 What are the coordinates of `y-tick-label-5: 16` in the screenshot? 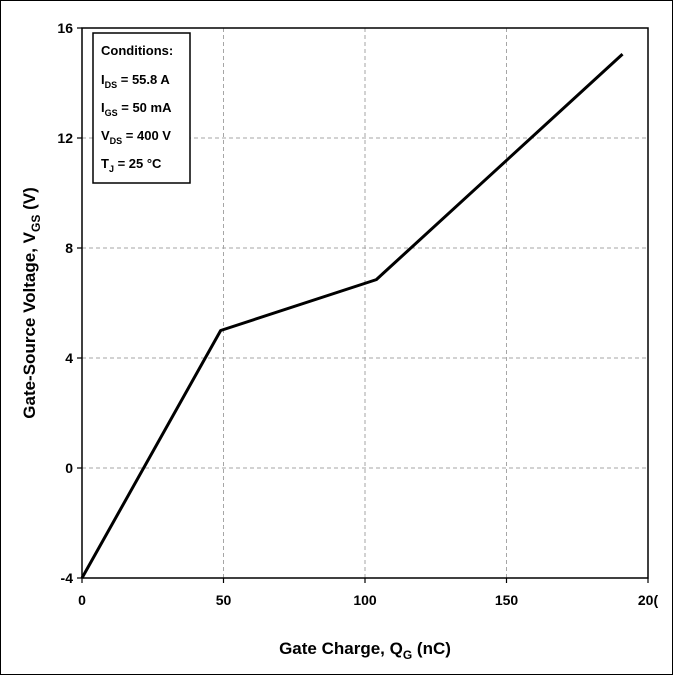 It's located at (65, 28).